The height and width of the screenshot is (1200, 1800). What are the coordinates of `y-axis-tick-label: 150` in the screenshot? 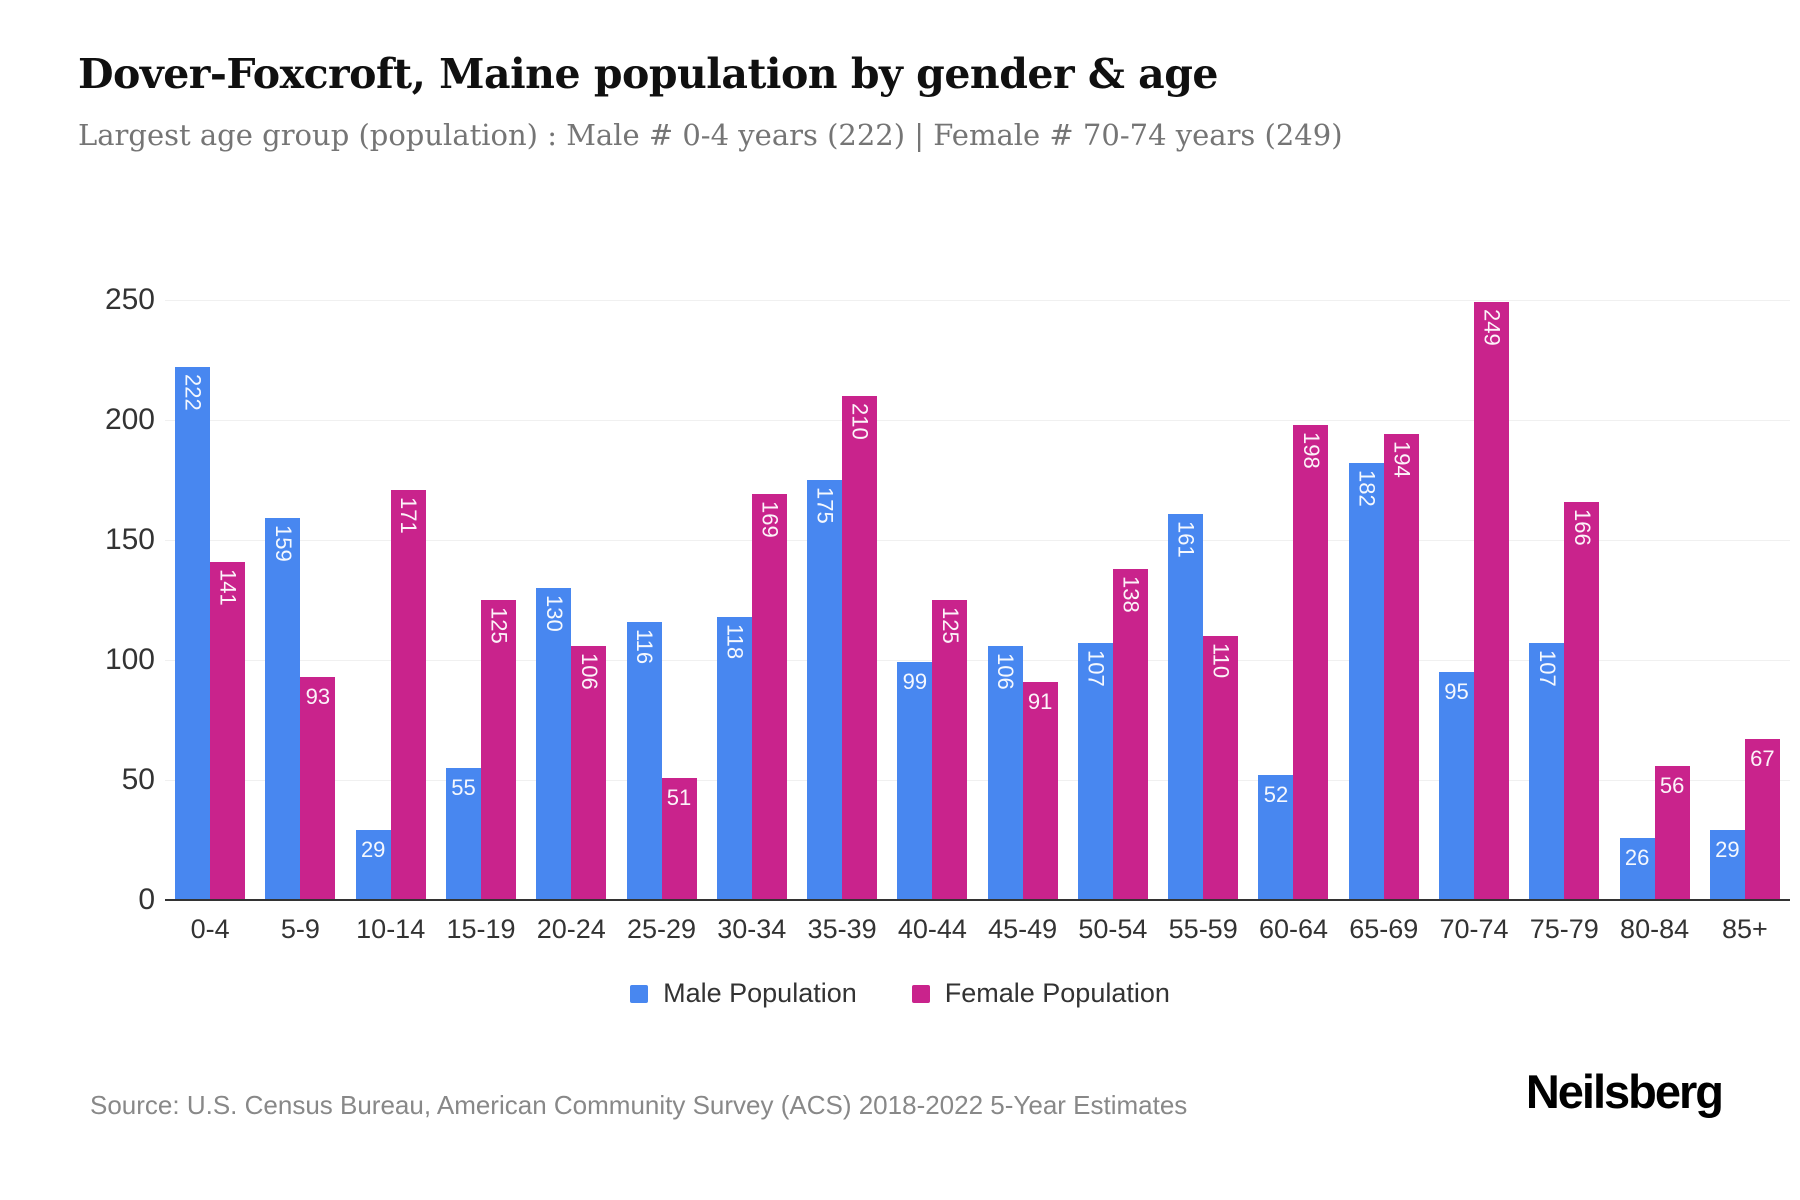 It's located at (129, 539).